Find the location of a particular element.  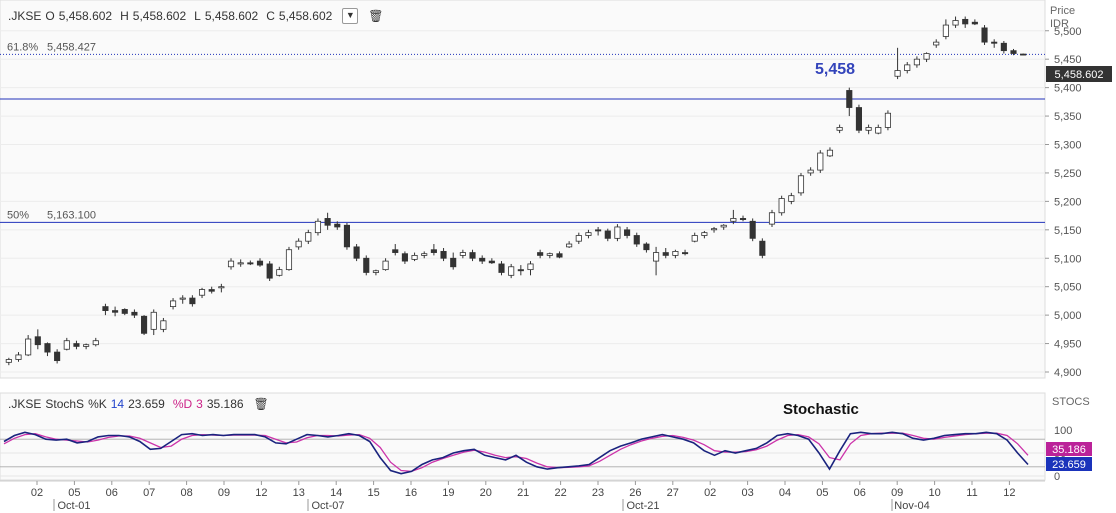

x-tick-label: 21 is located at coordinates (523, 493).